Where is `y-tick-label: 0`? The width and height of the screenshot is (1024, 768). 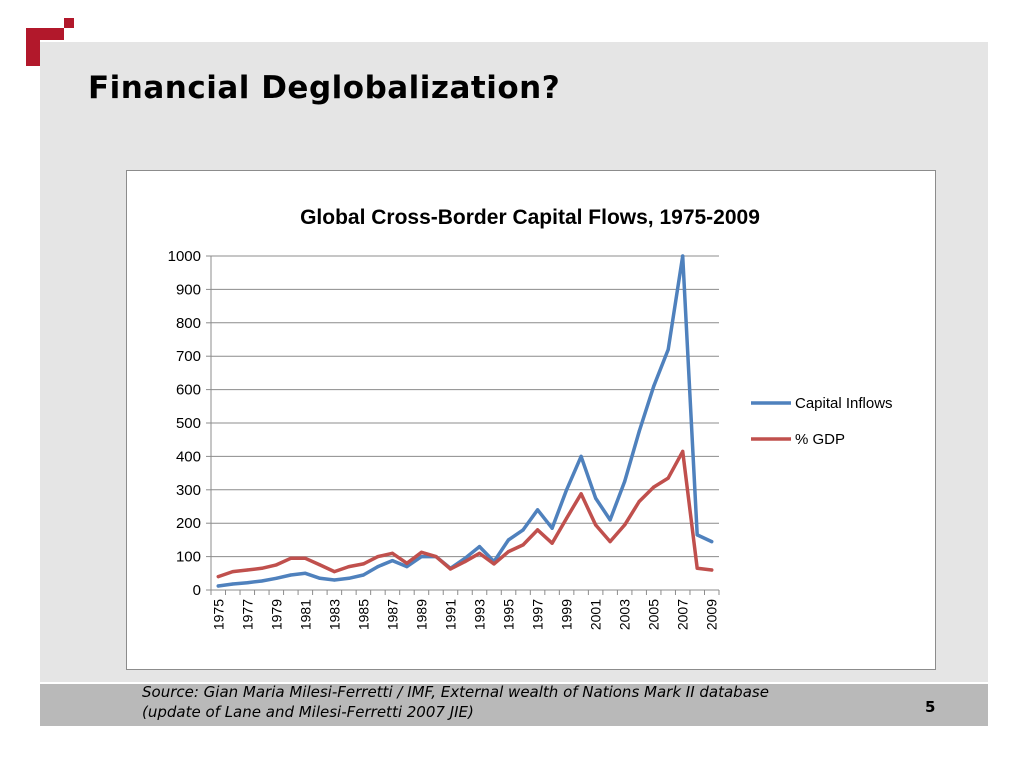 y-tick-label: 0 is located at coordinates (197, 590).